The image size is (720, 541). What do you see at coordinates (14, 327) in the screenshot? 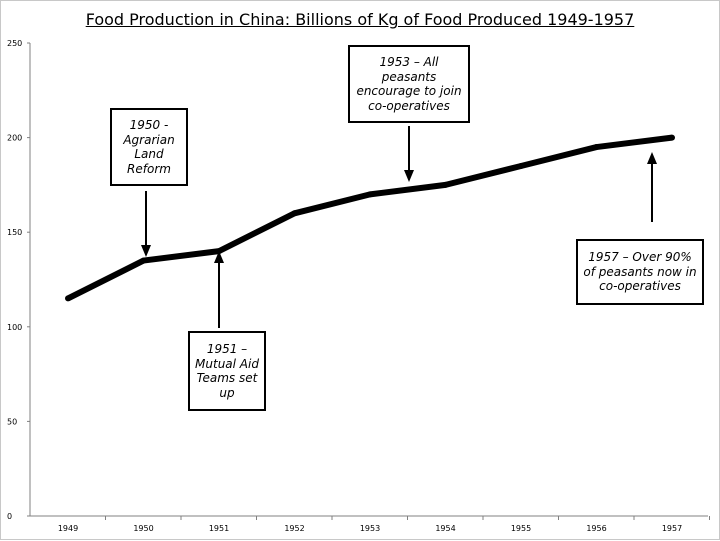
I see `y-tick-label: 100` at bounding box center [14, 327].